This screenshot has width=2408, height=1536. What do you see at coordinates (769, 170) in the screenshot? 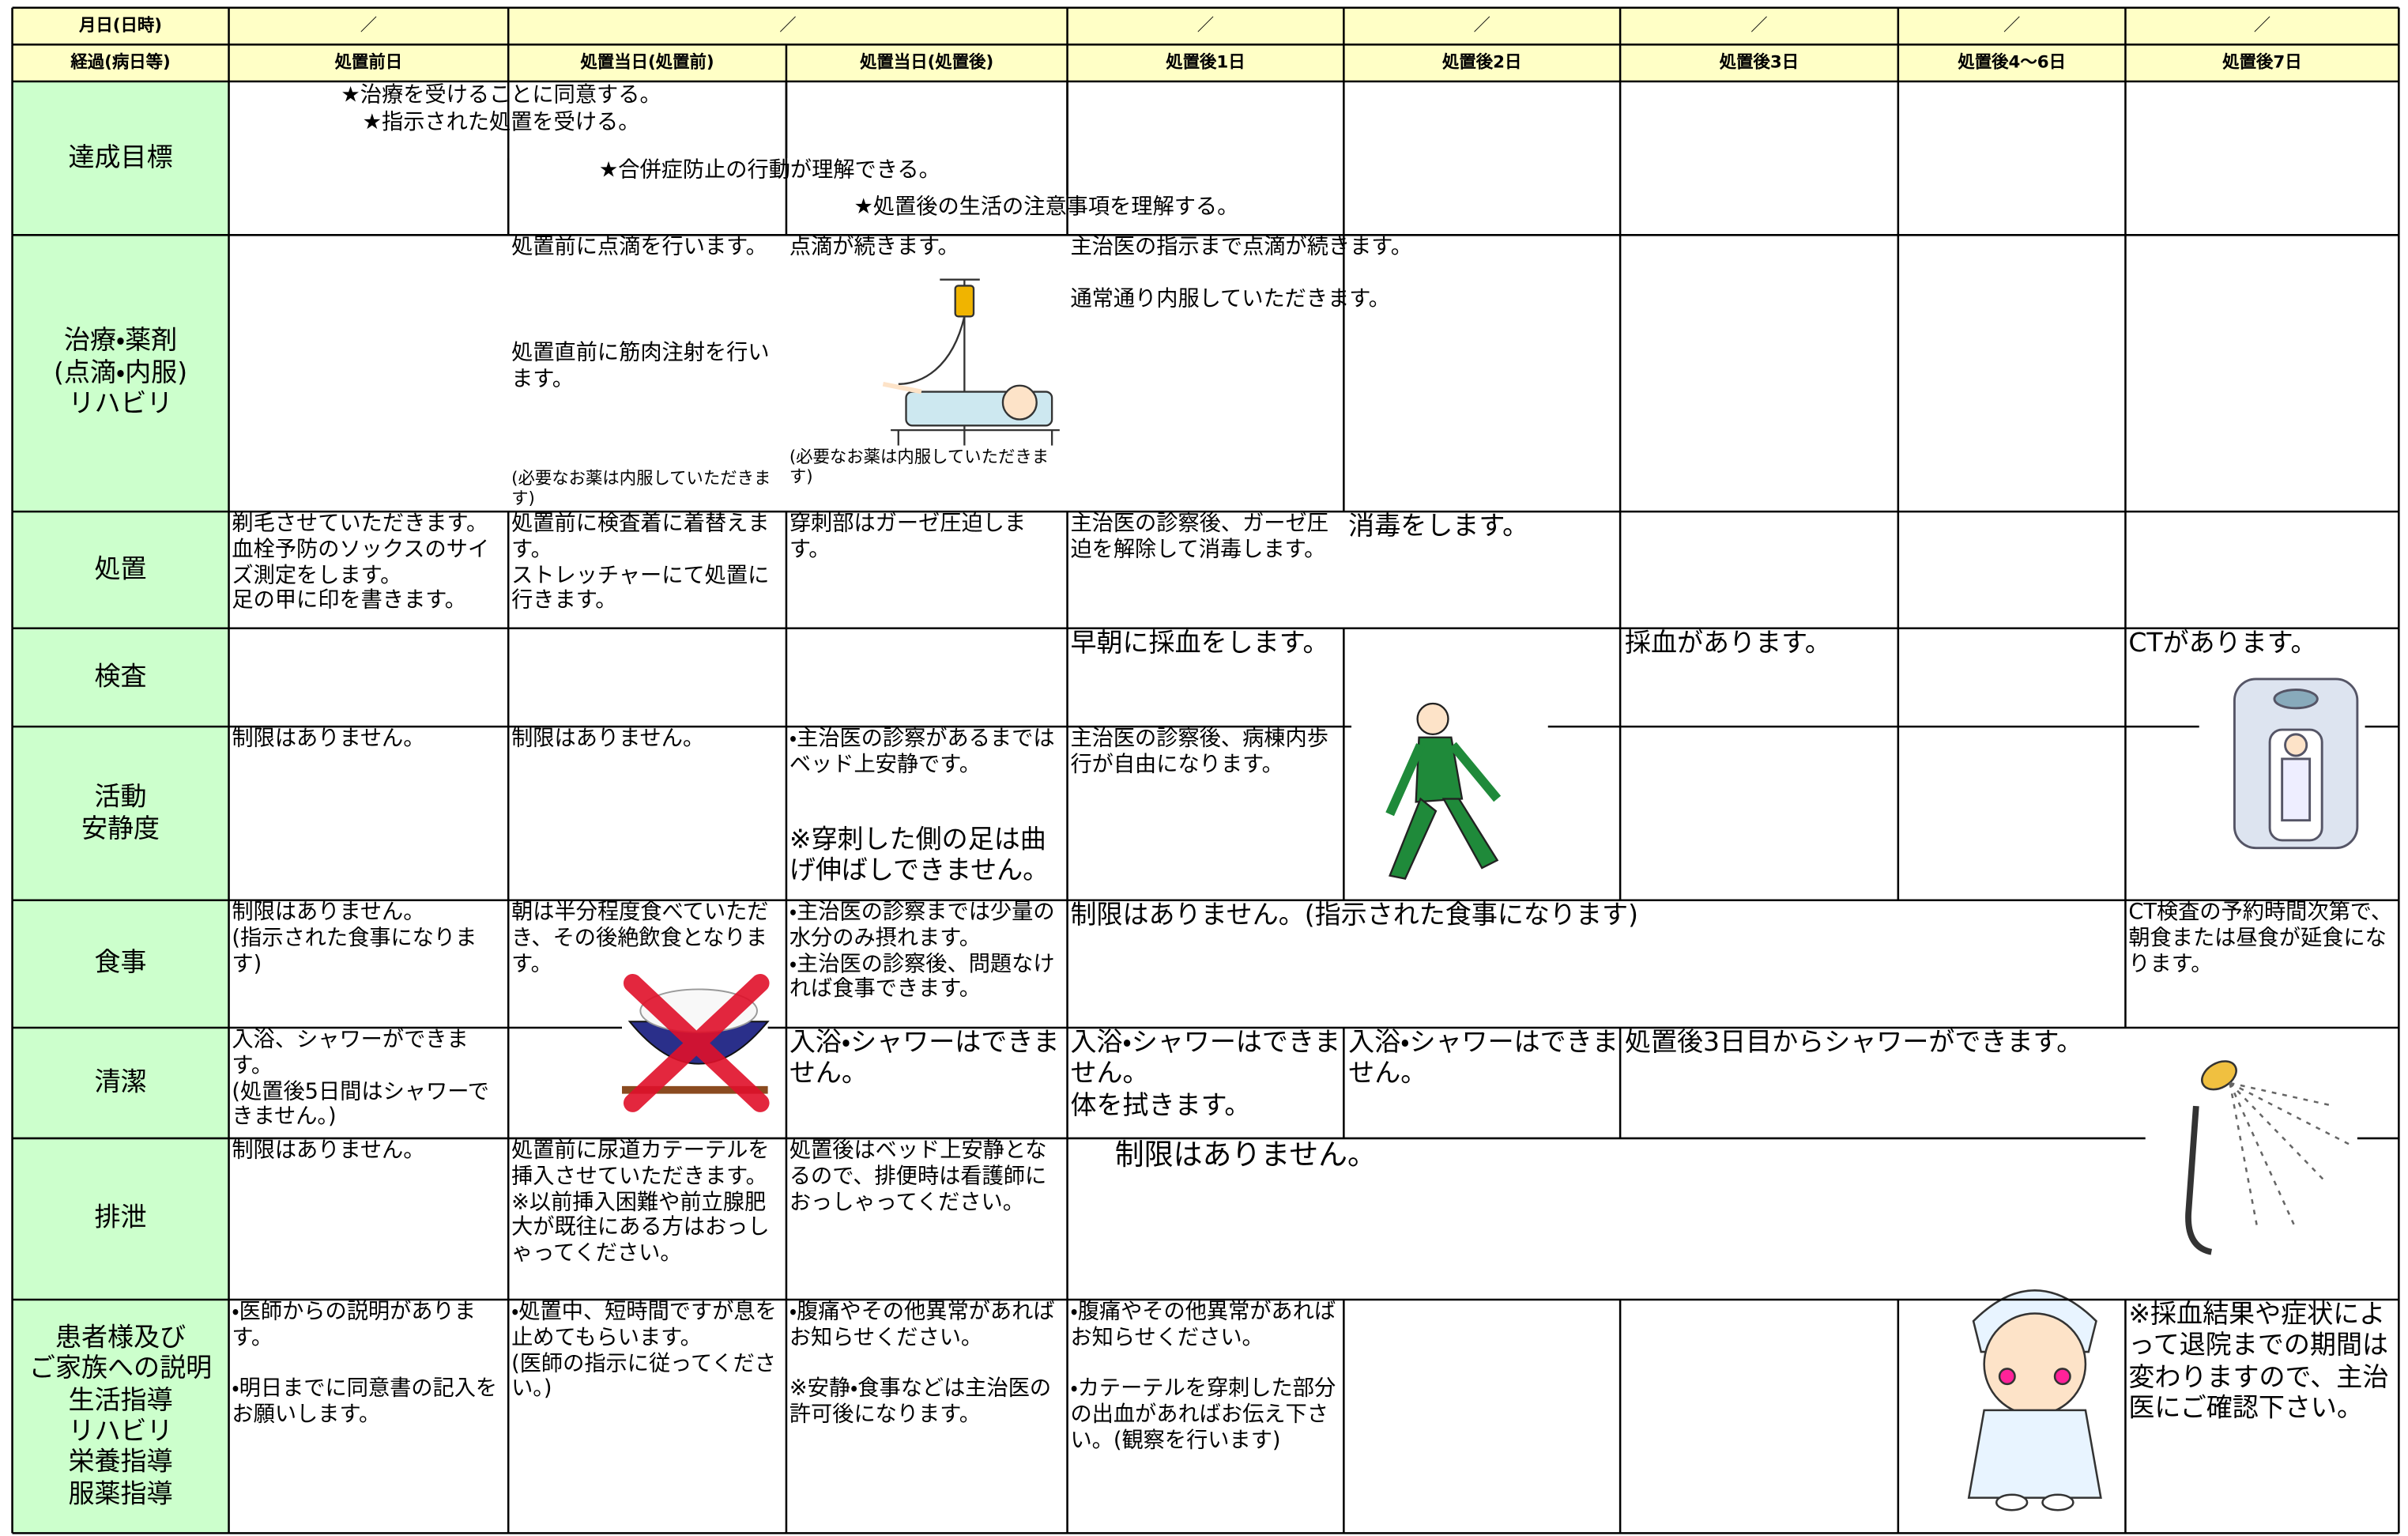
I see `cell-text: ★合併症防止の行動が理解できる。` at bounding box center [769, 170].